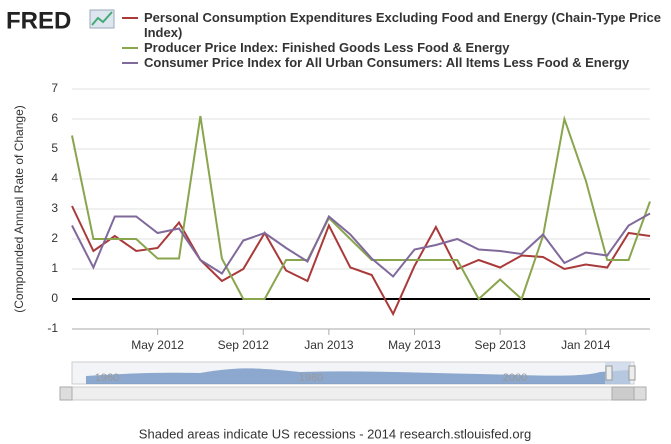 The height and width of the screenshot is (444, 671). I want to click on scrollbar, so click(353, 393).